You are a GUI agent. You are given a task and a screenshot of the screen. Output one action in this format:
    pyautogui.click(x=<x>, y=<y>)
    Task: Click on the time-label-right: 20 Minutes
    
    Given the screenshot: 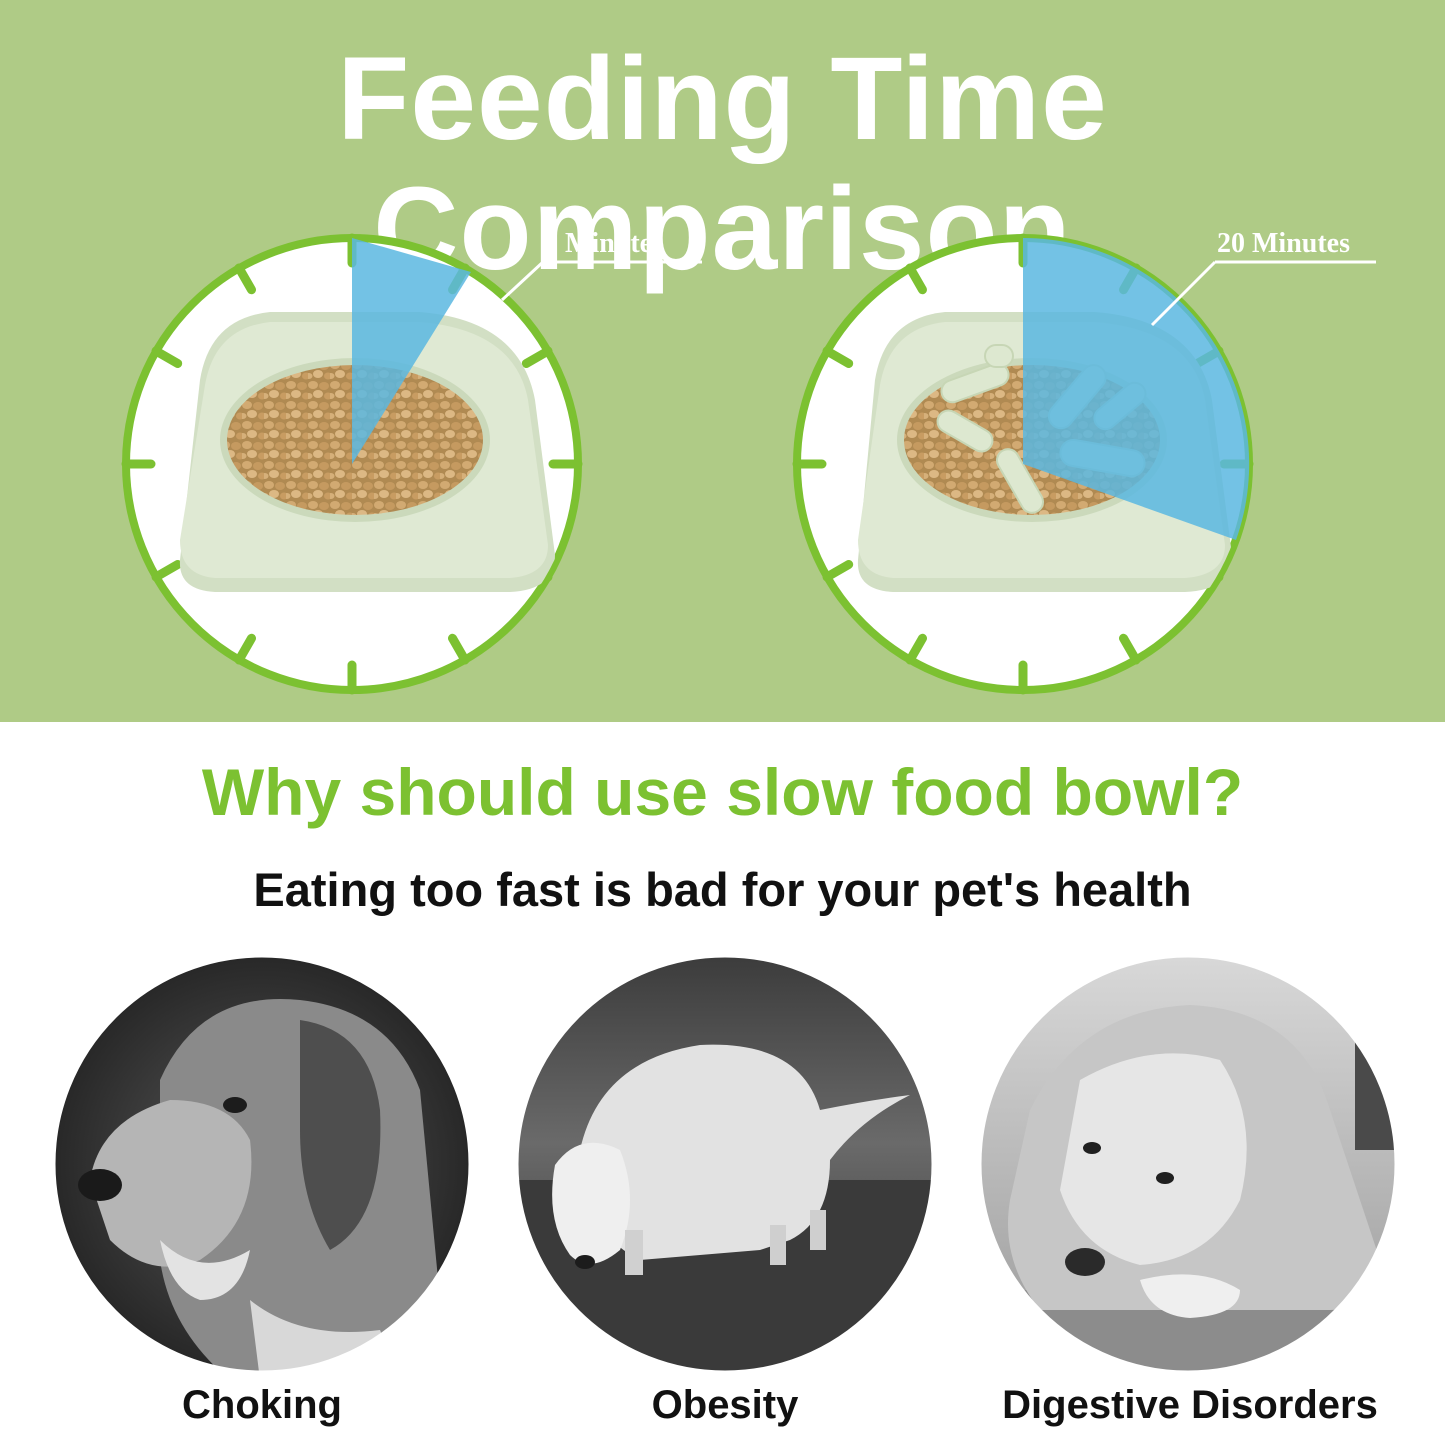 What is the action you would take?
    pyautogui.click(x=1283, y=243)
    